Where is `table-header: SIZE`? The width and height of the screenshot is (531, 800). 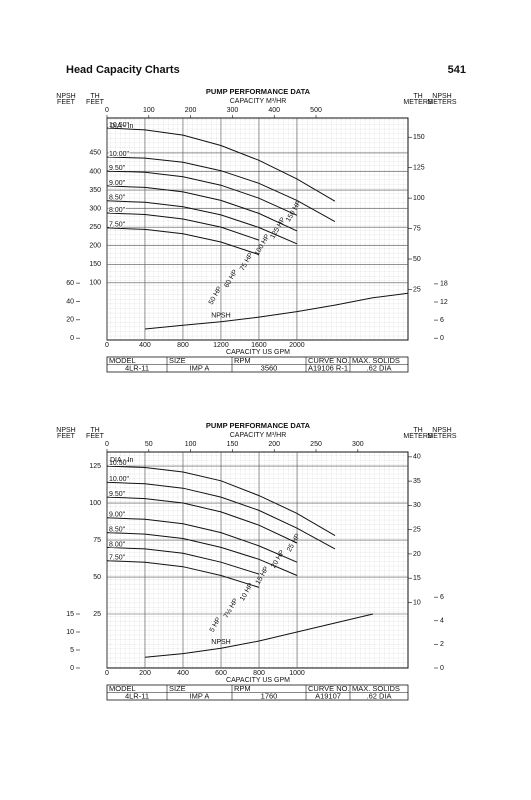
table-header: SIZE is located at coordinates (177, 360).